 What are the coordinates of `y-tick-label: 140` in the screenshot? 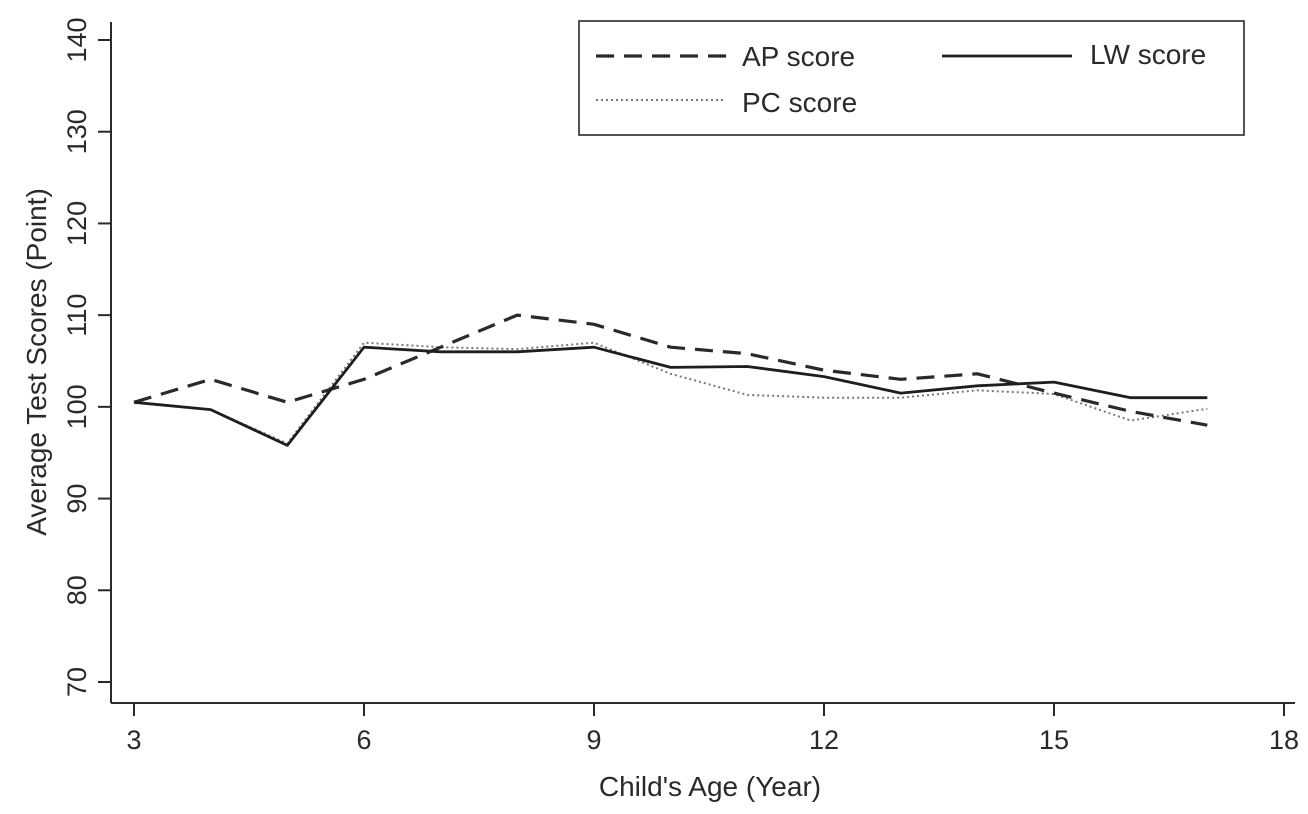 It's located at (77, 39).